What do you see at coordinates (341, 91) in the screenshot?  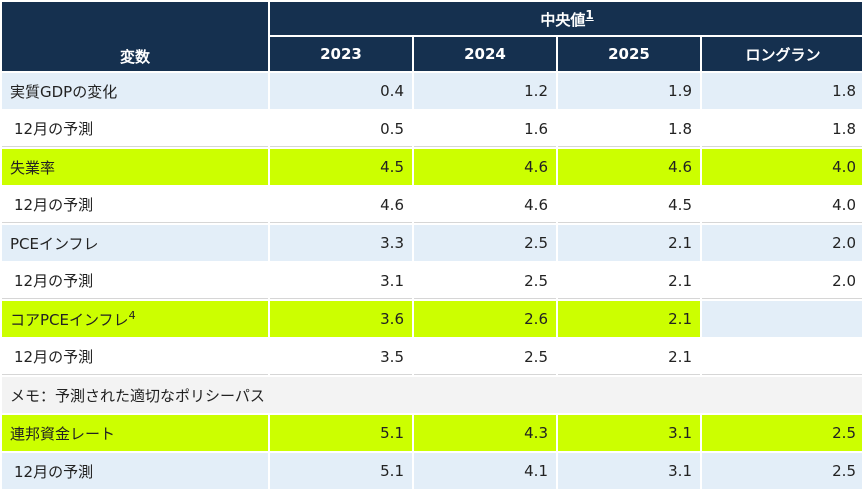 I see `table-cell: 0.4` at bounding box center [341, 91].